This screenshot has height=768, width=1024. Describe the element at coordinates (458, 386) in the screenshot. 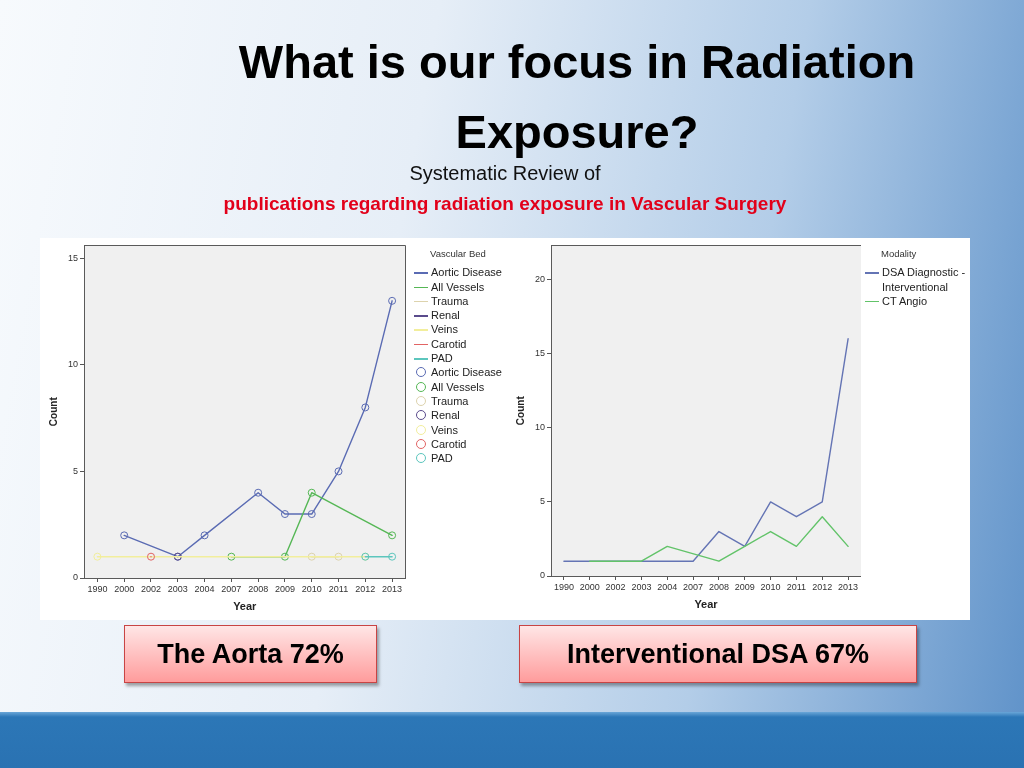

I see `legend-label: All Vessels` at that location.